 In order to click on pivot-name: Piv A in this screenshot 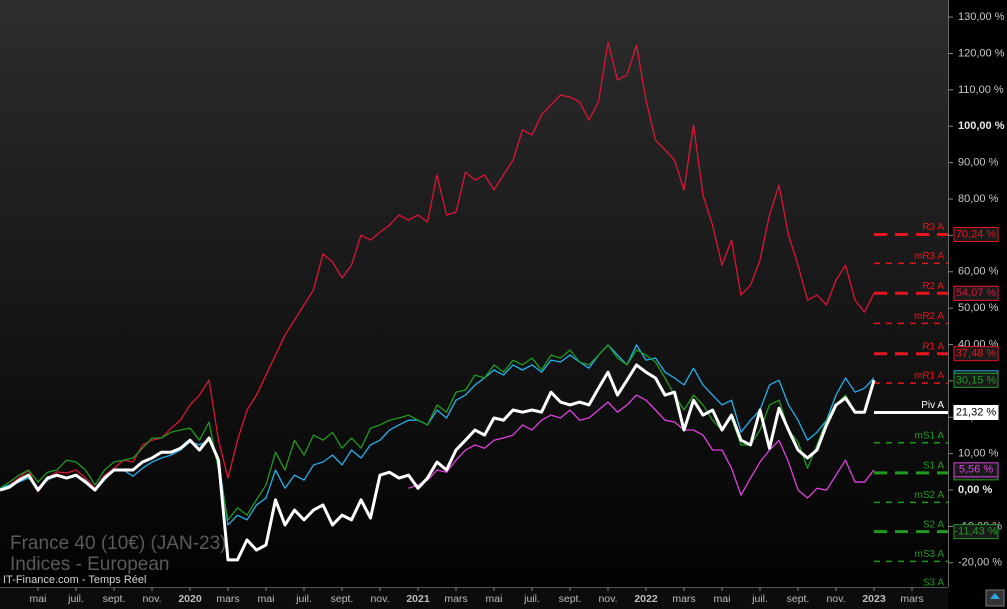, I will do `click(932, 405)`.